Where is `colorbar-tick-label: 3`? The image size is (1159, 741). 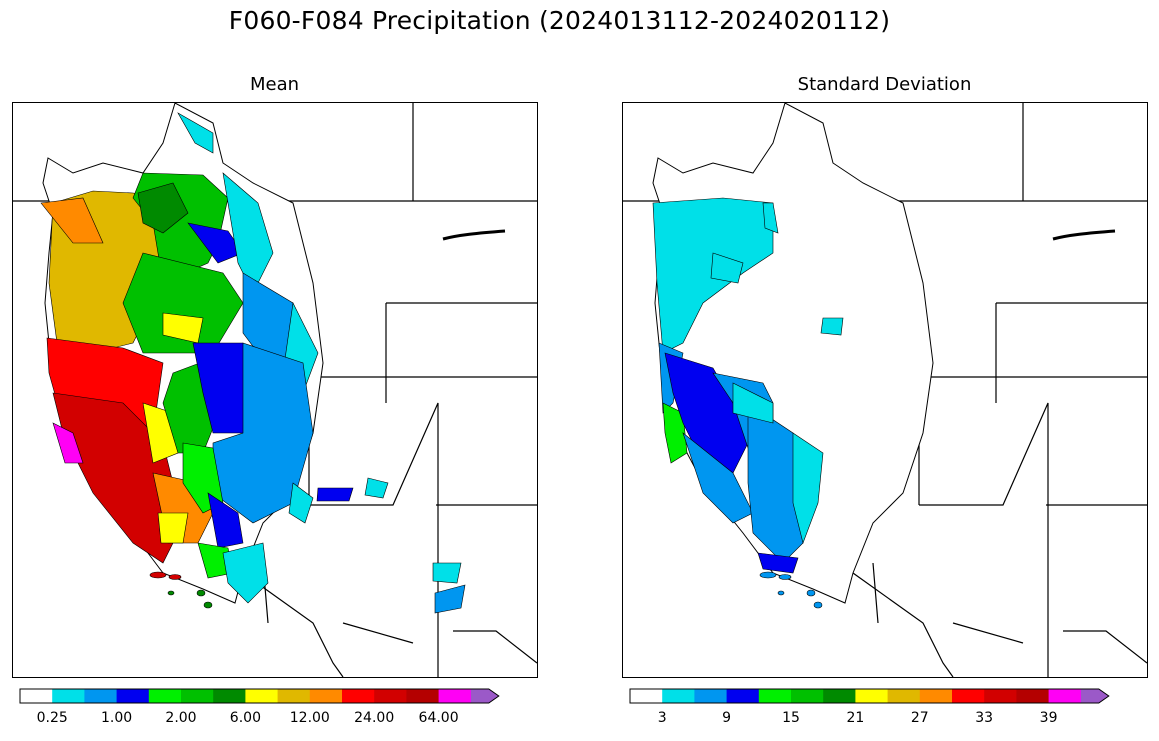
colorbar-tick-label: 3 is located at coordinates (662, 718).